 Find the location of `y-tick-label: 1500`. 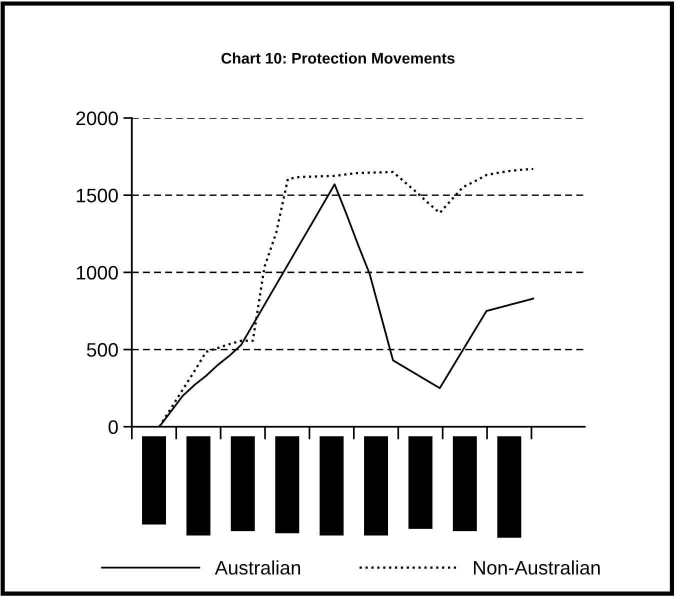

y-tick-label: 1500 is located at coordinates (97, 195).